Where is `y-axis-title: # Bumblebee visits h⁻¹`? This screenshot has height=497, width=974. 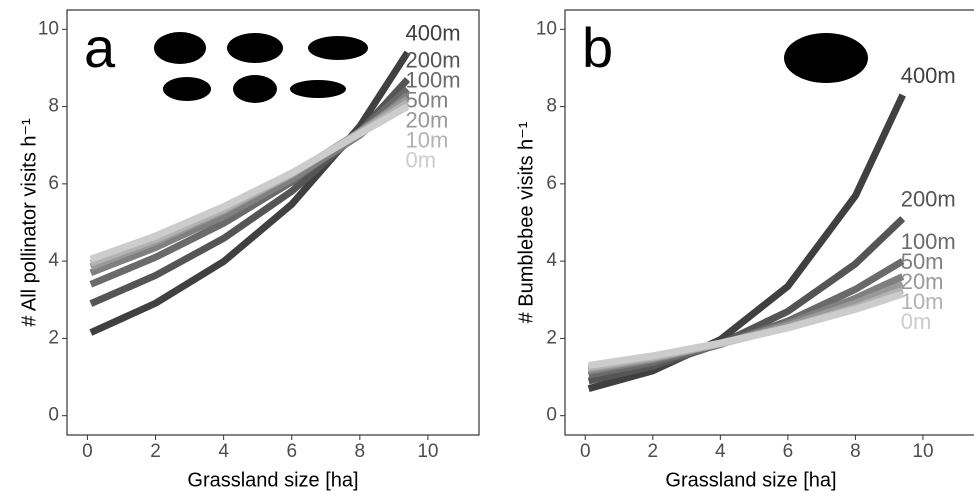
y-axis-title: # Bumblebee visits h⁻¹ is located at coordinates (526, 222).